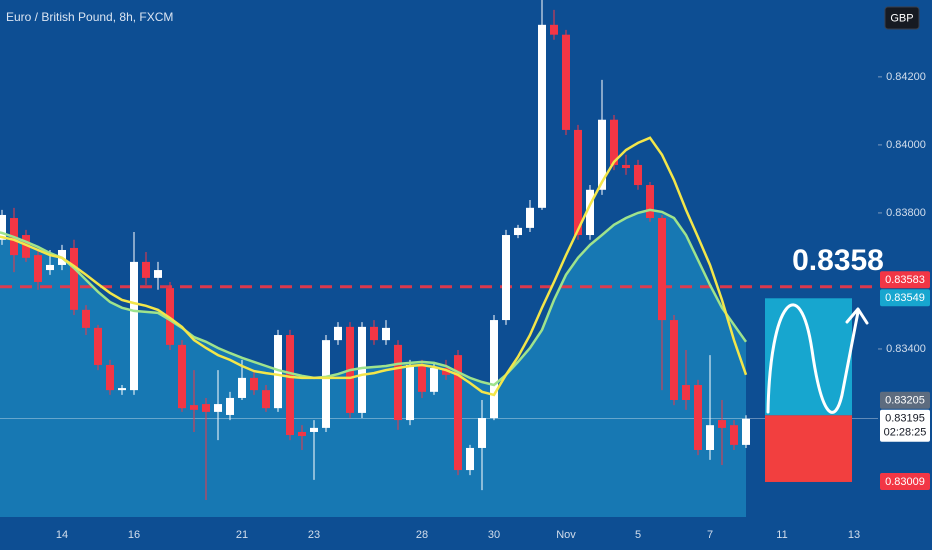 The image size is (932, 550). I want to click on projection-arrow, so click(817, 358).